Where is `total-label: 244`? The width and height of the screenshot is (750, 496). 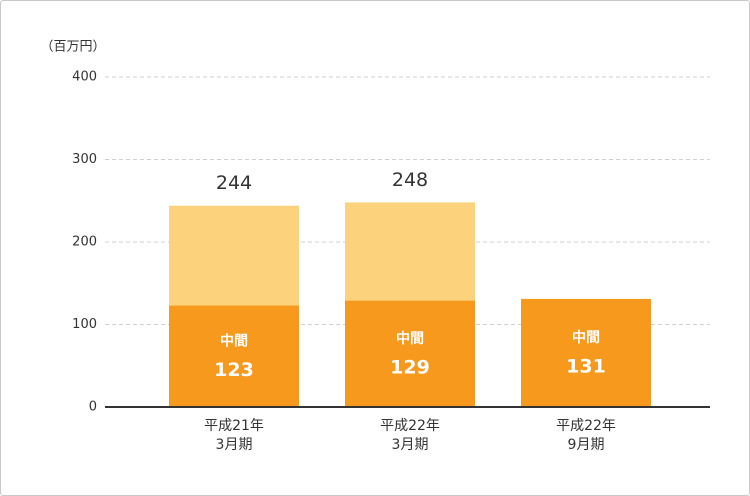
total-label: 244 is located at coordinates (234, 183).